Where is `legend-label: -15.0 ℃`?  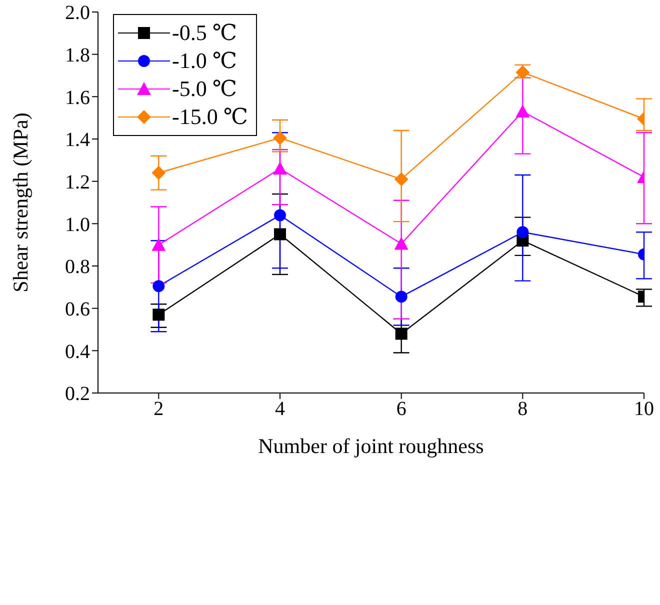 legend-label: -15.0 ℃ is located at coordinates (210, 117).